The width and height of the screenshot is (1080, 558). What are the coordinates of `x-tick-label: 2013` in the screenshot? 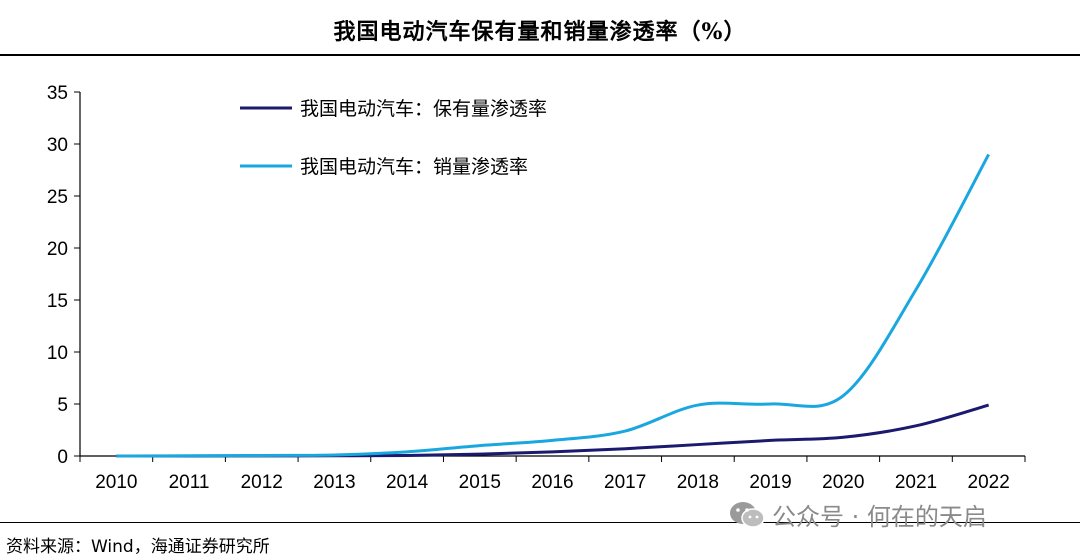 It's located at (334, 482).